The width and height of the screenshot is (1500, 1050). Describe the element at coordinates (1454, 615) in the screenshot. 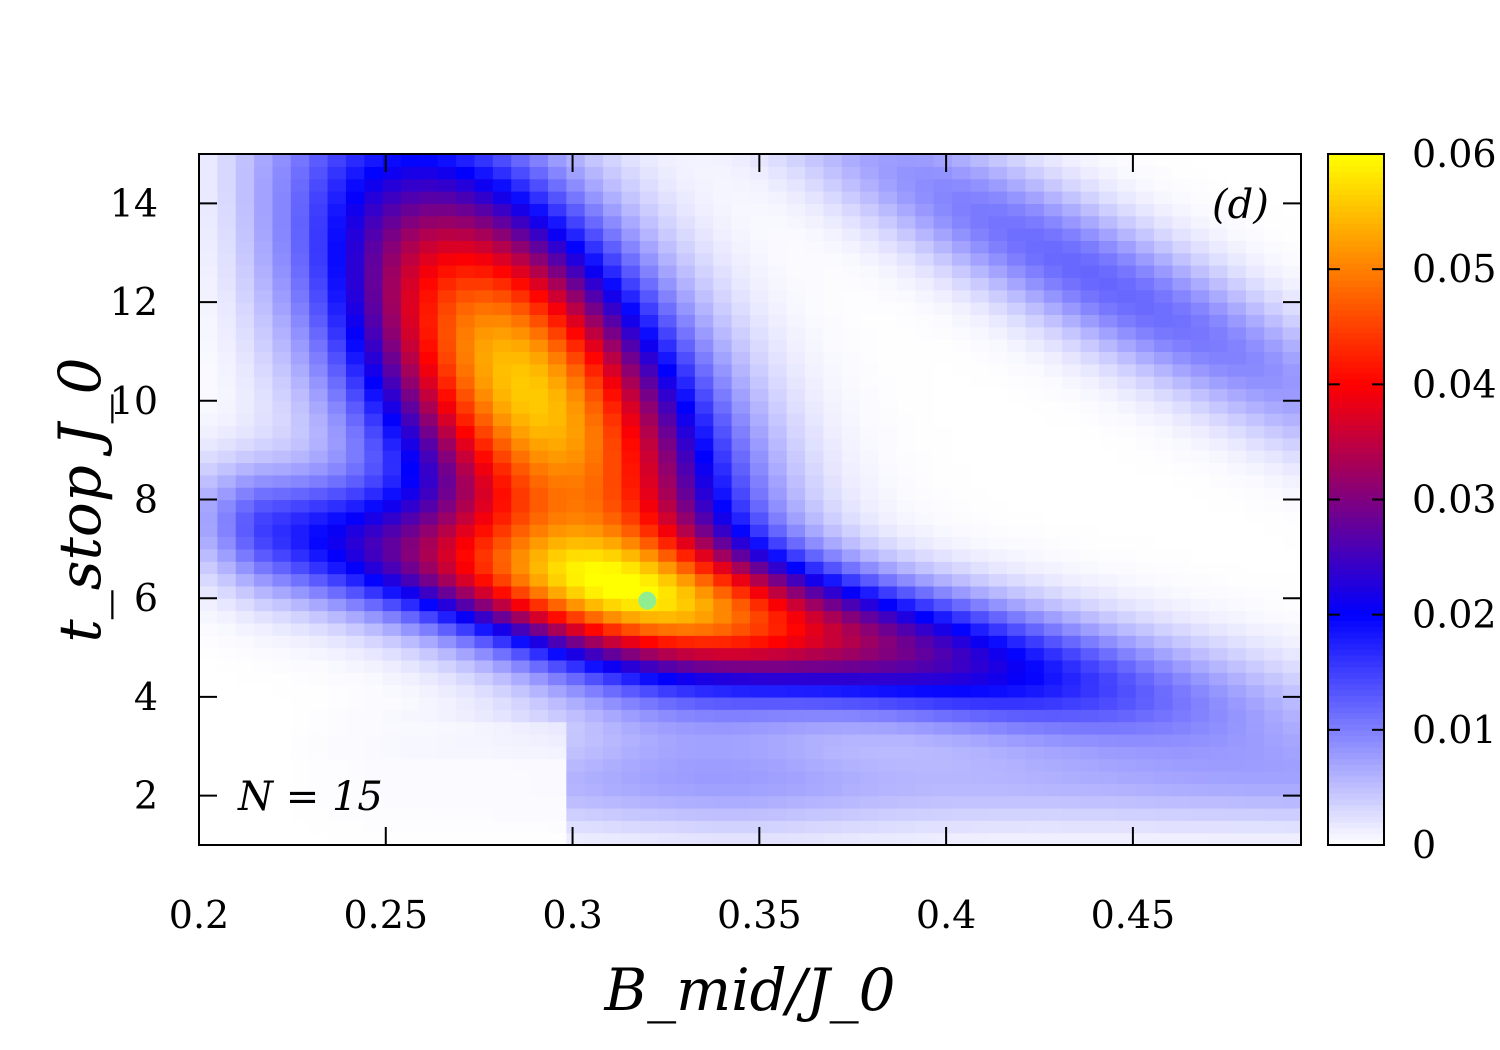

I see `colorbar-tick-label: 0.02` at that location.